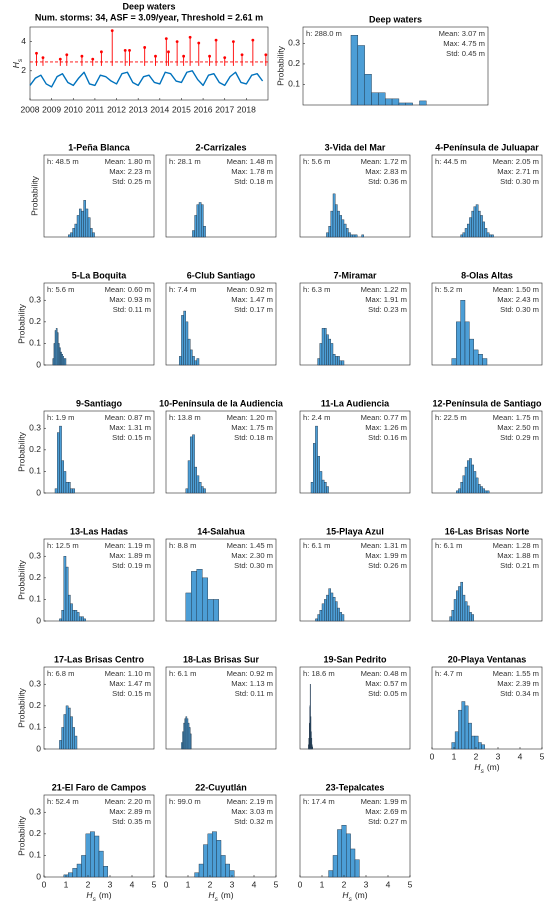  I want to click on annotation: Max: 2.83 m, so click(386, 171).